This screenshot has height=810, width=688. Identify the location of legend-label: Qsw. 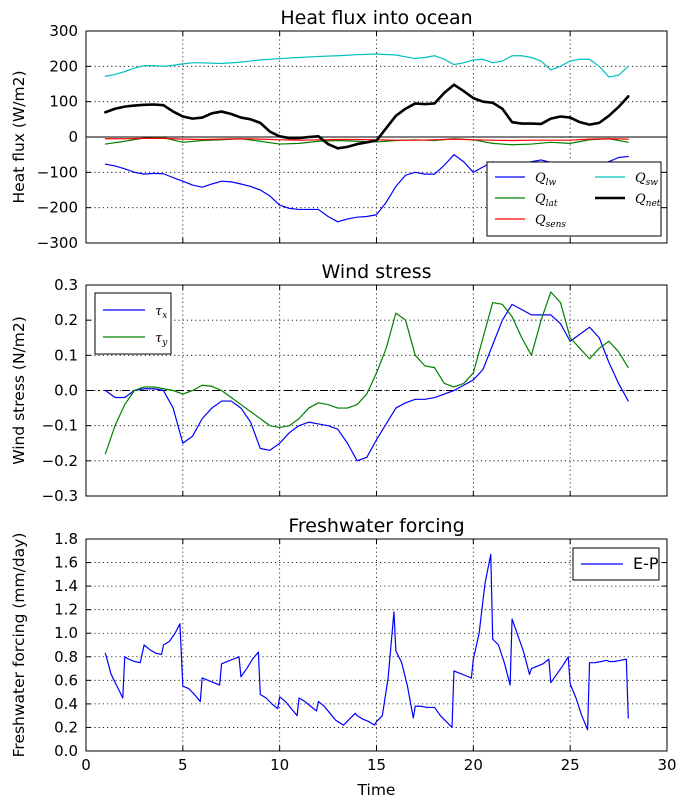
(646, 179).